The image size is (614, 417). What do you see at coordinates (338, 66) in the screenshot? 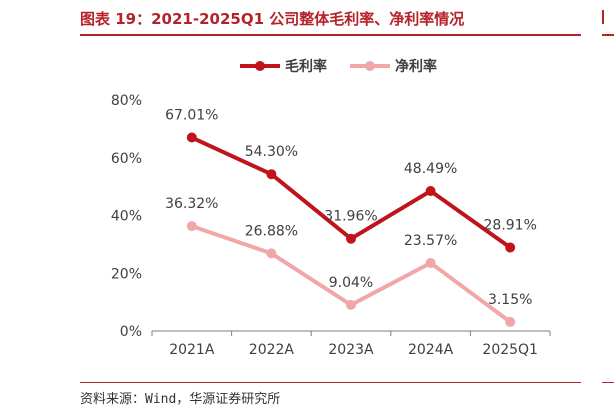
I see `chart-legend: 毛利率 净利率` at bounding box center [338, 66].